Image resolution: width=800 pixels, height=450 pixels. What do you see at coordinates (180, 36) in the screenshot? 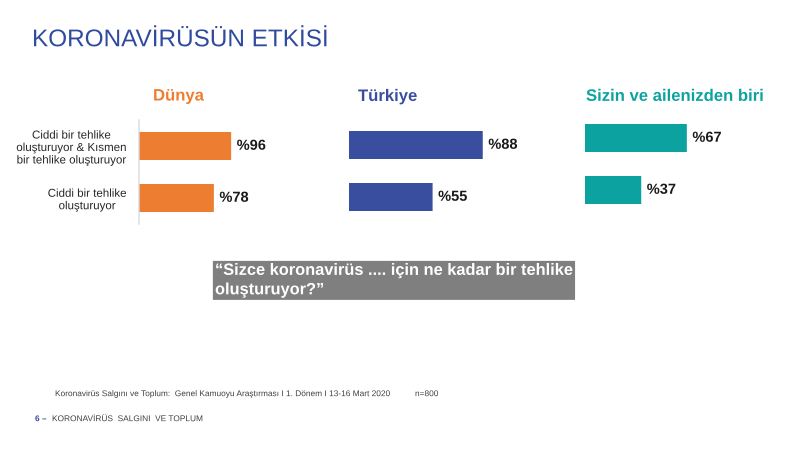
I see `text: KORONAVİRÜSÜN ETKİSİ` at bounding box center [180, 36].